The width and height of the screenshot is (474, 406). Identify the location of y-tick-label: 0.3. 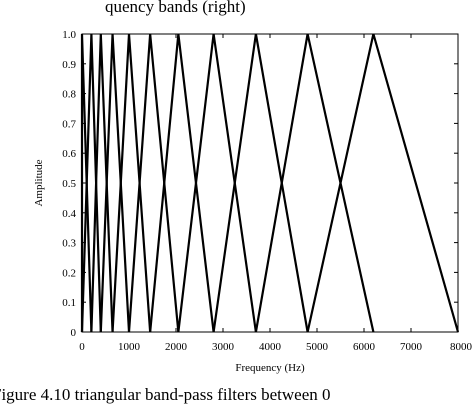
(69, 244).